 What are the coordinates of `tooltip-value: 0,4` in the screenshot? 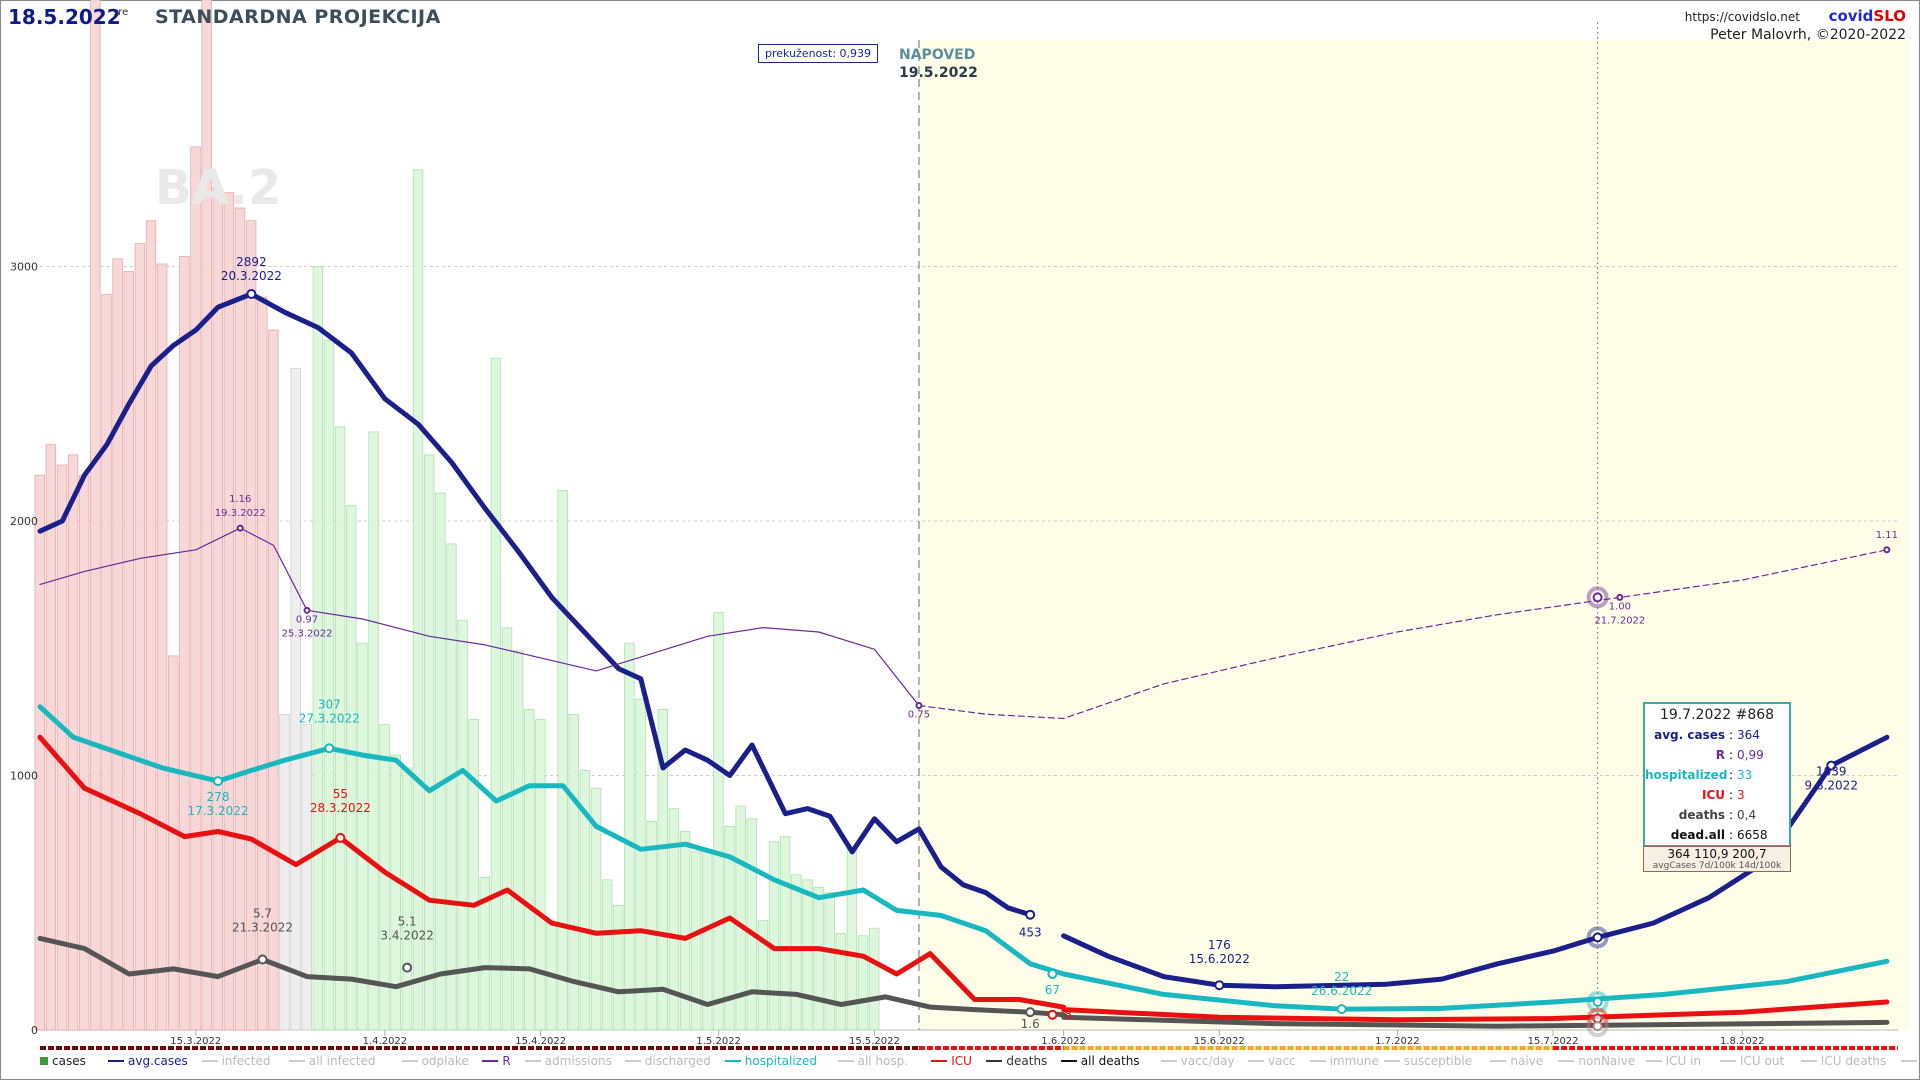 It's located at (1747, 815).